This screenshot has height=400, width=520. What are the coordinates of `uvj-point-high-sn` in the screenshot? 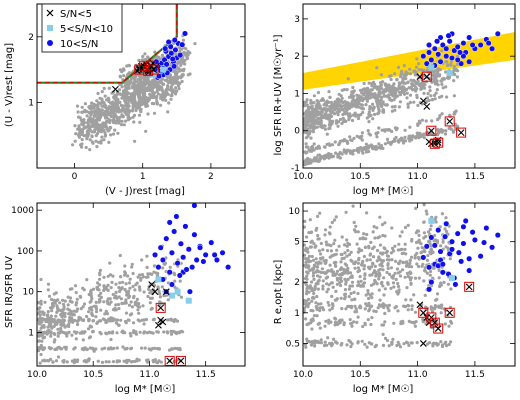 It's located at (175, 49).